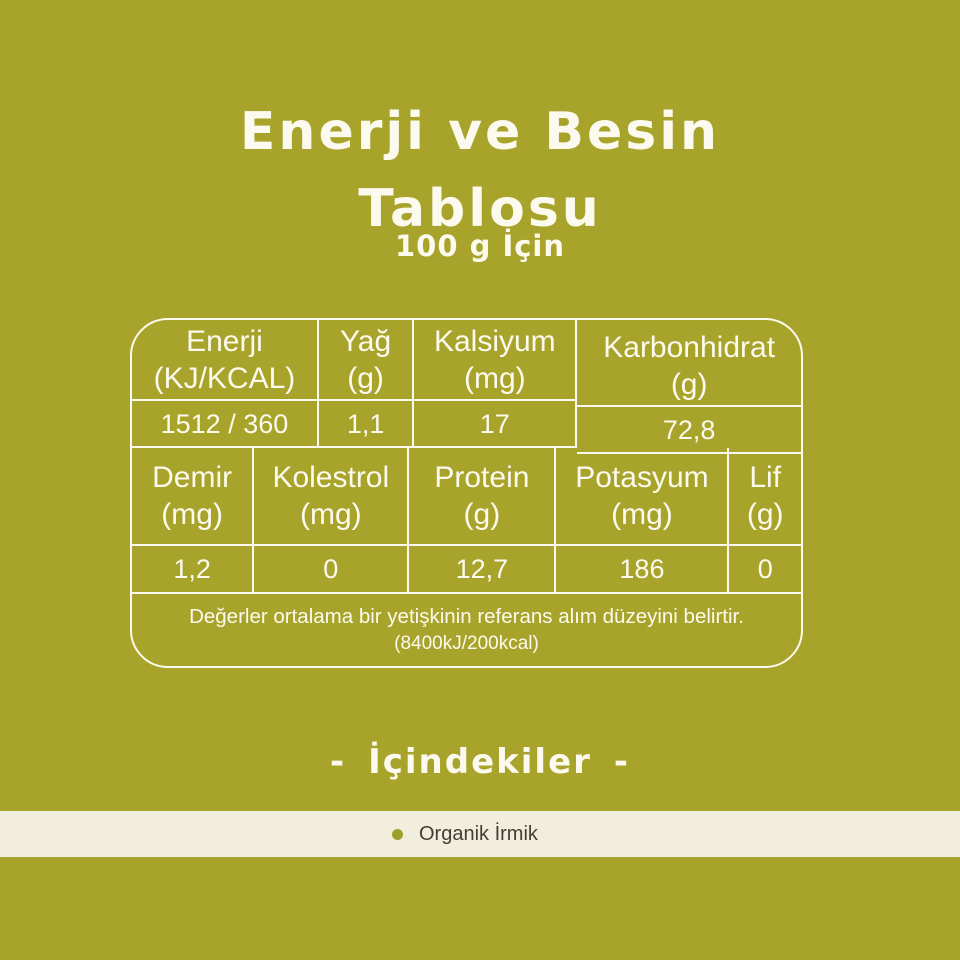 The height and width of the screenshot is (960, 960). Describe the element at coordinates (480, 209) in the screenshot. I see `page-title-line-2: Tablosu` at that location.